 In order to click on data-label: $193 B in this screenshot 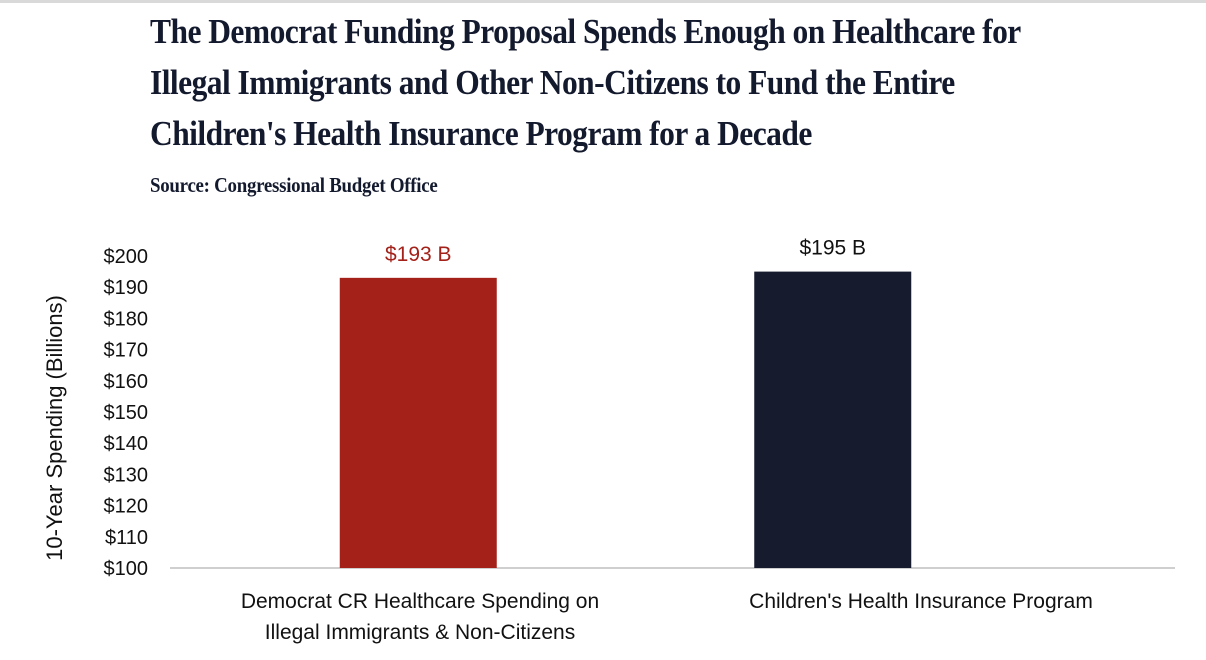, I will do `click(418, 254)`.